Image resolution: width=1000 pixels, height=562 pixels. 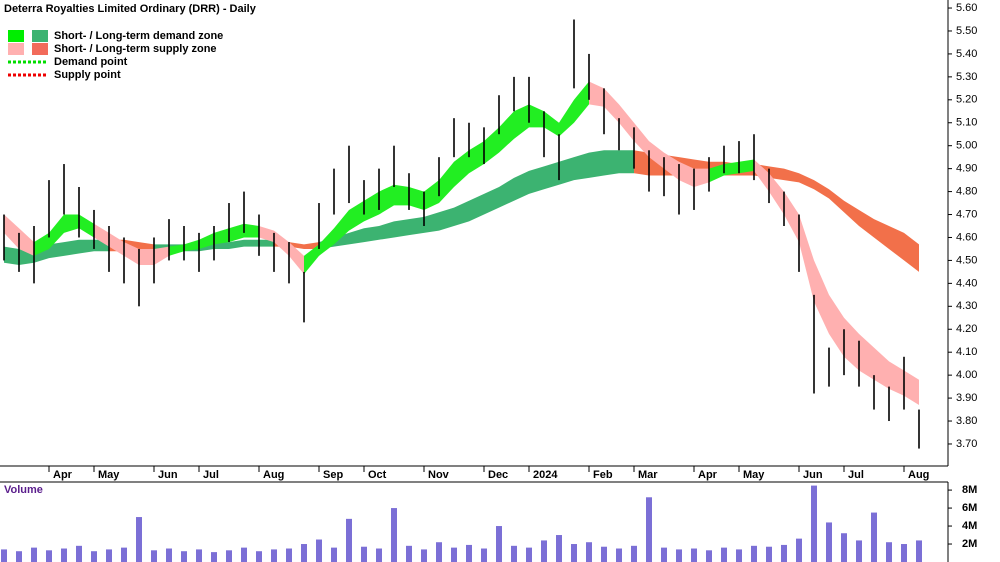 I want to click on x-tick-label: Oct, so click(x=377, y=475).